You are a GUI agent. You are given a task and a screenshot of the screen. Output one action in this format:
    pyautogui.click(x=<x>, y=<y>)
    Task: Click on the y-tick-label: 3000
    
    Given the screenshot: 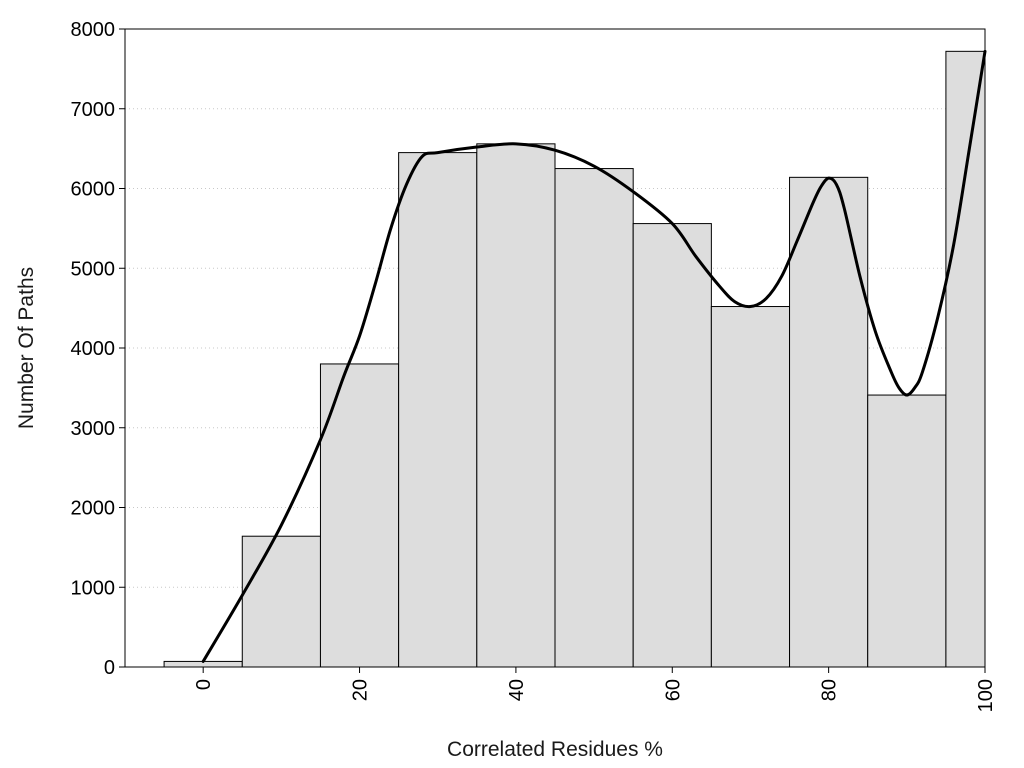 What is the action you would take?
    pyautogui.click(x=93, y=429)
    